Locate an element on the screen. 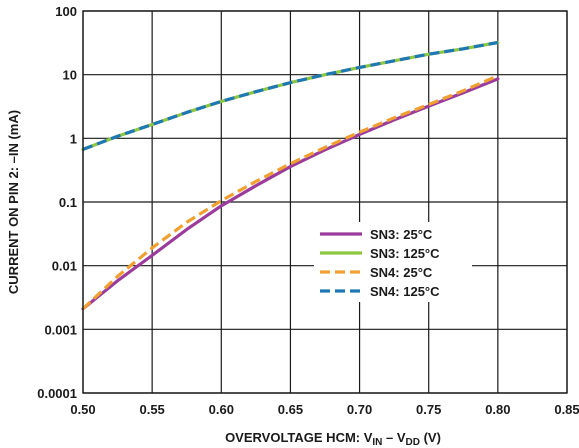 This screenshot has width=579, height=448. legend-label: SN4: 125°C is located at coordinates (405, 291).